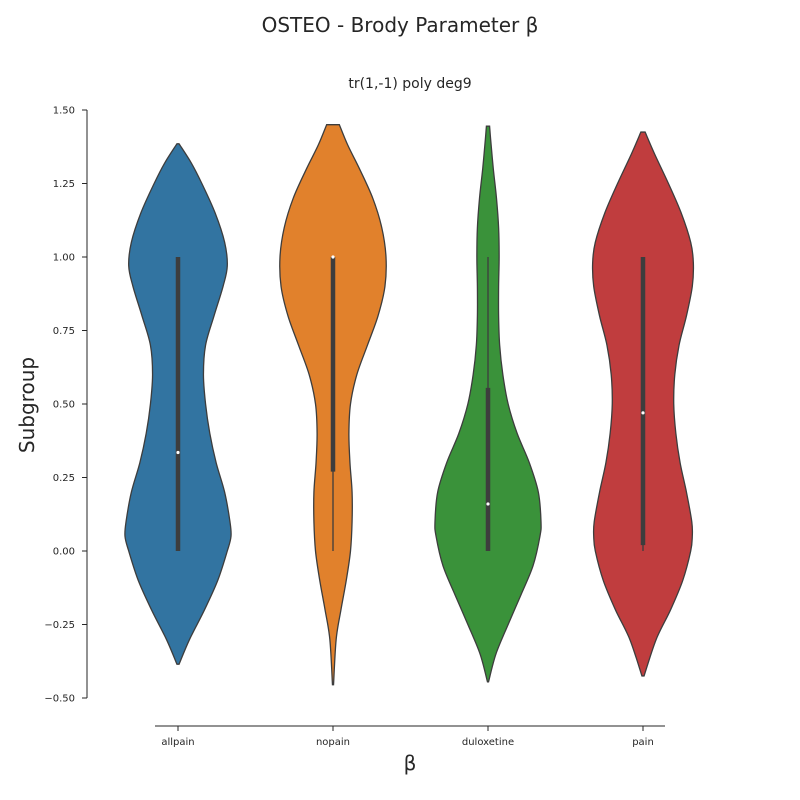  What do you see at coordinates (488, 742) in the screenshot?
I see `x-tick-label: duloxetine` at bounding box center [488, 742].